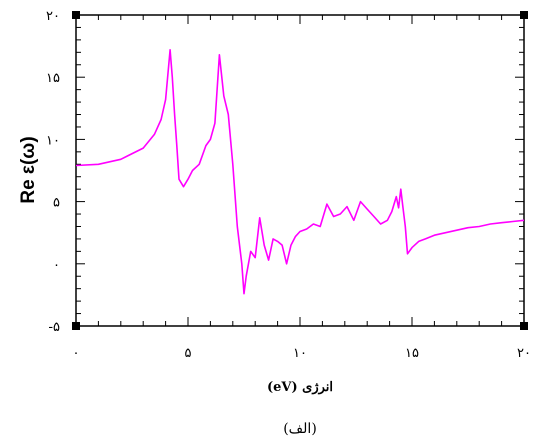 The height and width of the screenshot is (445, 533). What do you see at coordinates (53, 78) in the screenshot?
I see `y-tick-label: ۱۵` at bounding box center [53, 78].